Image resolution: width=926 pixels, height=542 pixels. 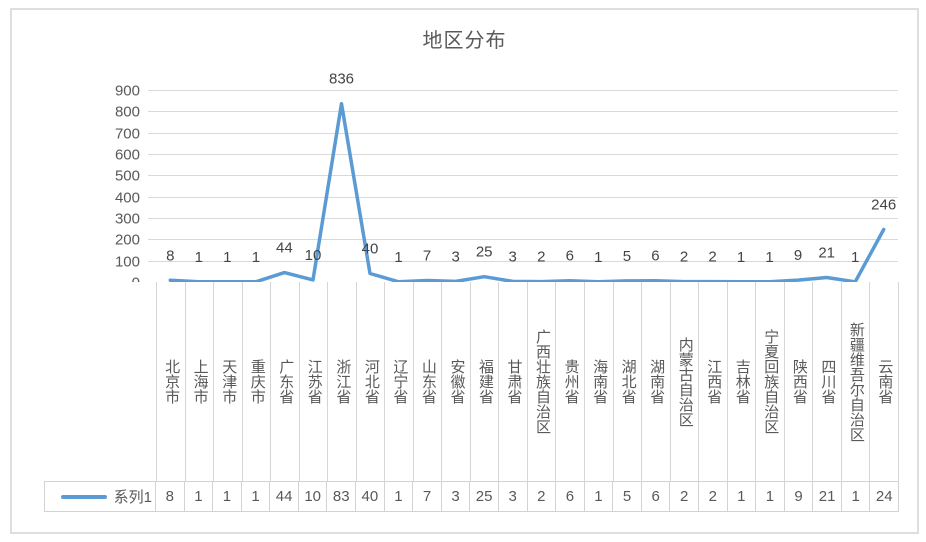 What do you see at coordinates (627, 381) in the screenshot?
I see `category-label: 湖北省` at bounding box center [627, 381].